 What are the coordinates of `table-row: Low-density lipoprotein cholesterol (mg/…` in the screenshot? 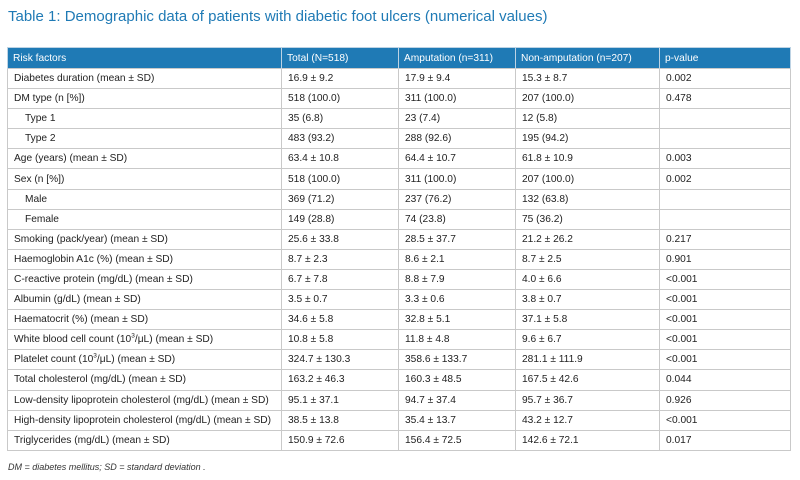 It's located at (399, 400).